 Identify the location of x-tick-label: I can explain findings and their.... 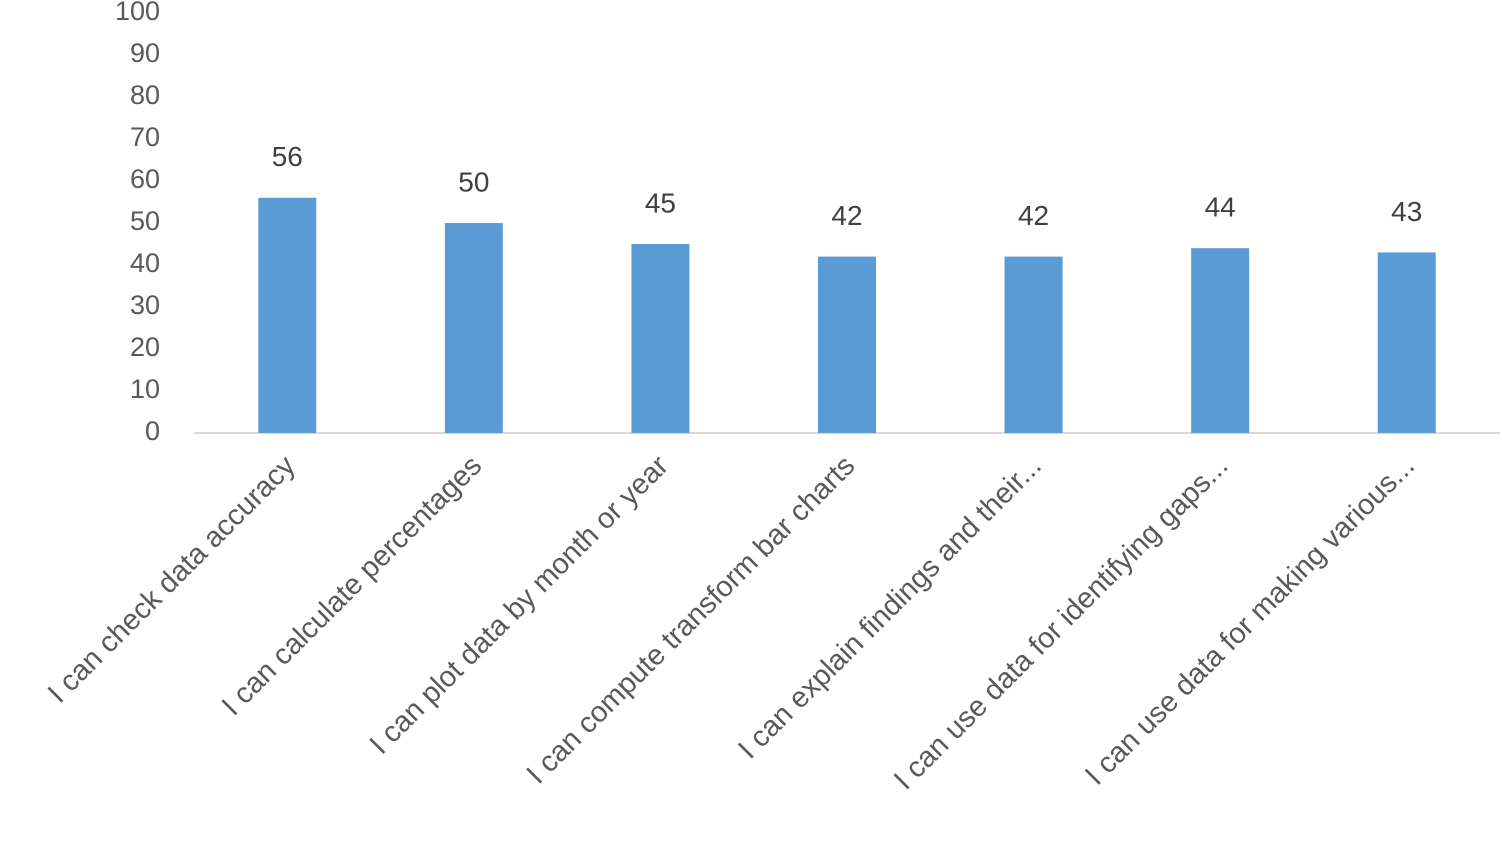
(890, 608).